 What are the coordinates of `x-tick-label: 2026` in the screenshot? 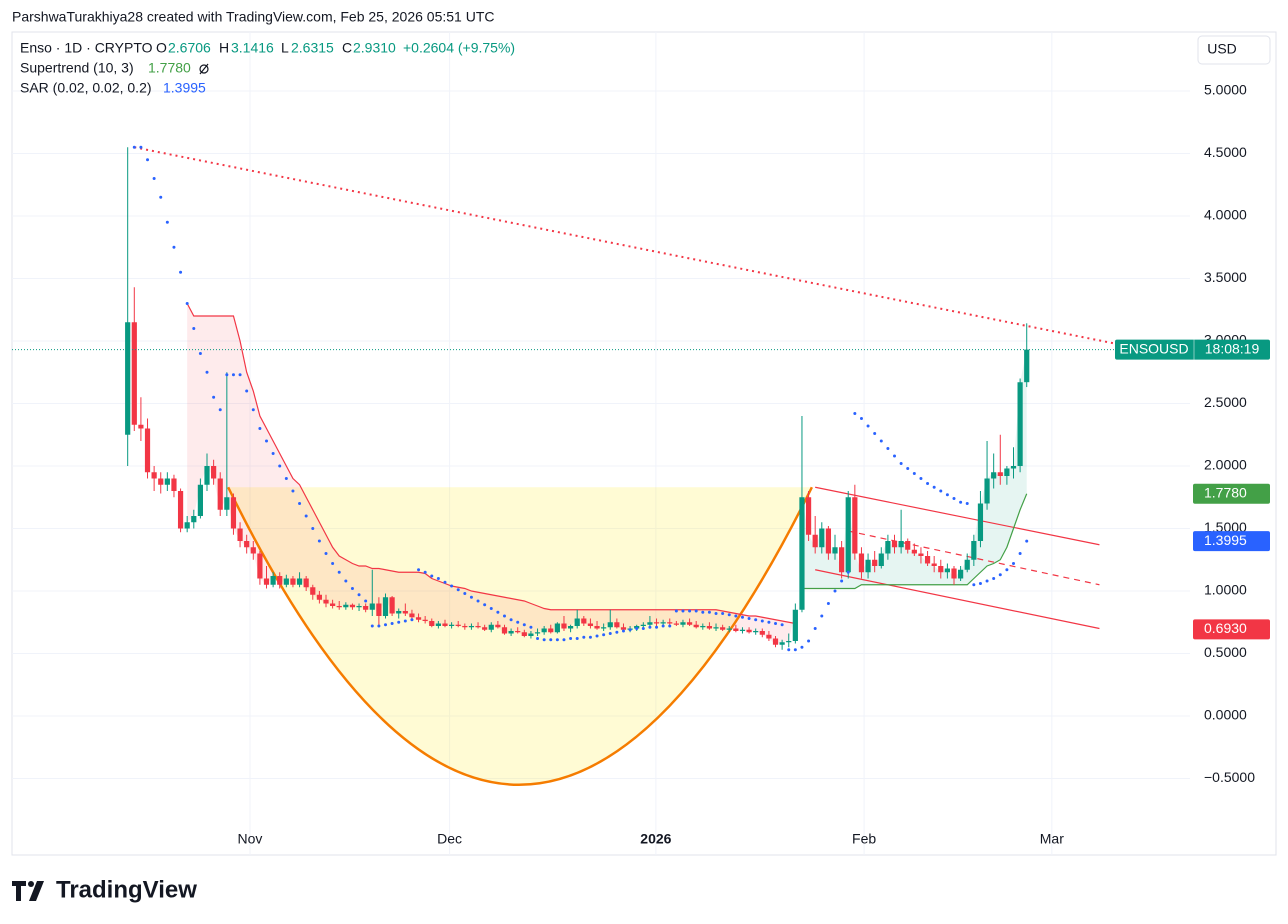 It's located at (655, 839).